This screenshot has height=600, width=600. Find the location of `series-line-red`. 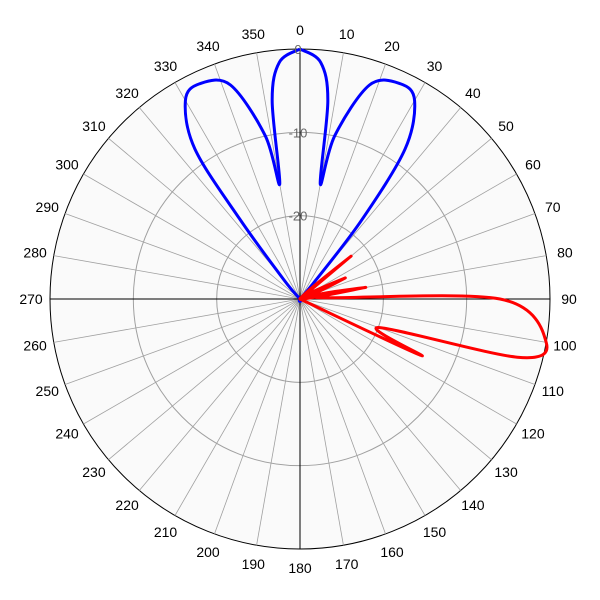

series-line-red is located at coordinates (423, 307).